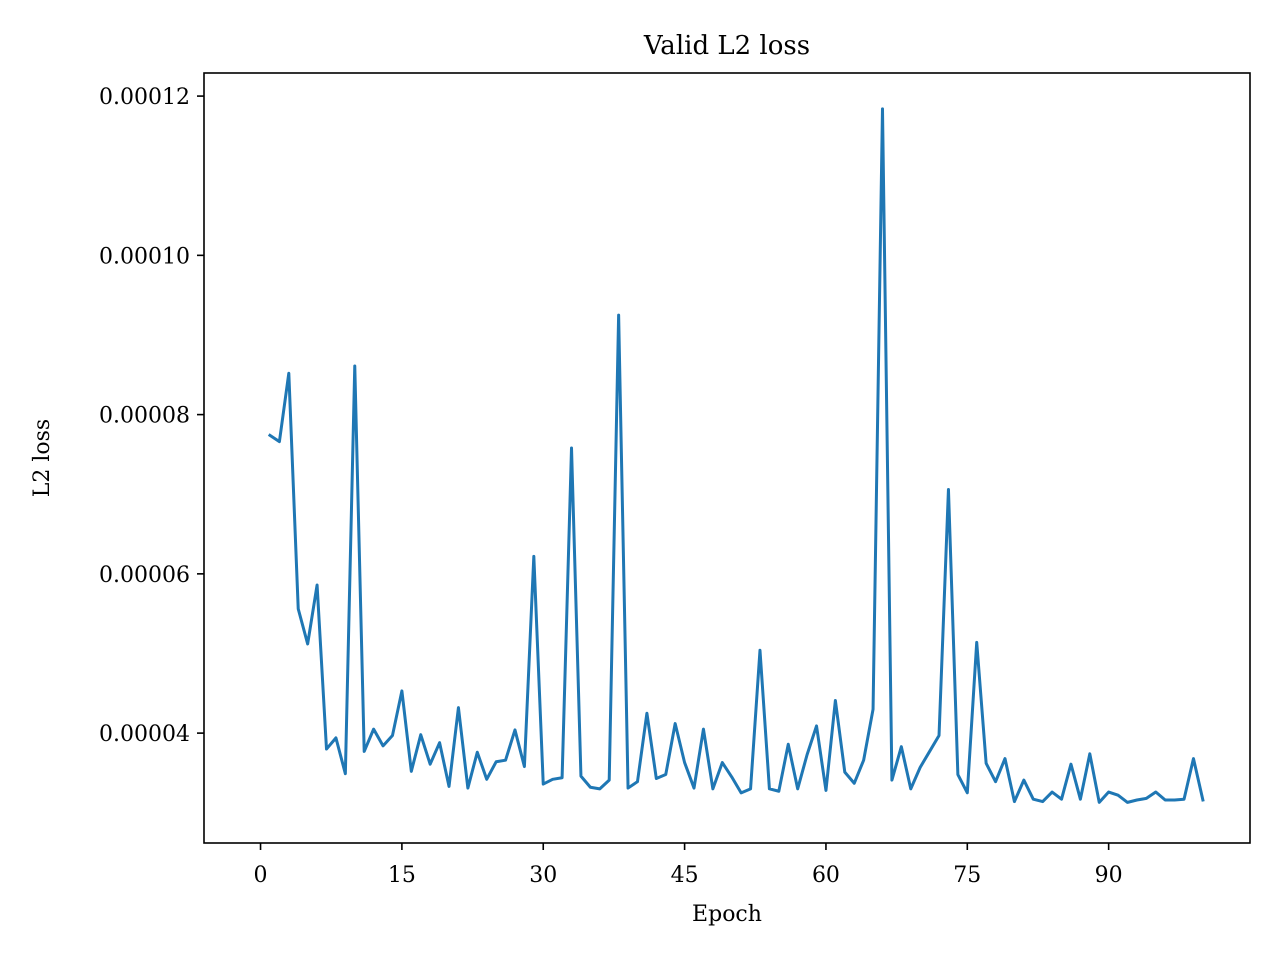 Image resolution: width=1280 pixels, height=960 pixels. I want to click on x-tick-label: 30, so click(543, 875).